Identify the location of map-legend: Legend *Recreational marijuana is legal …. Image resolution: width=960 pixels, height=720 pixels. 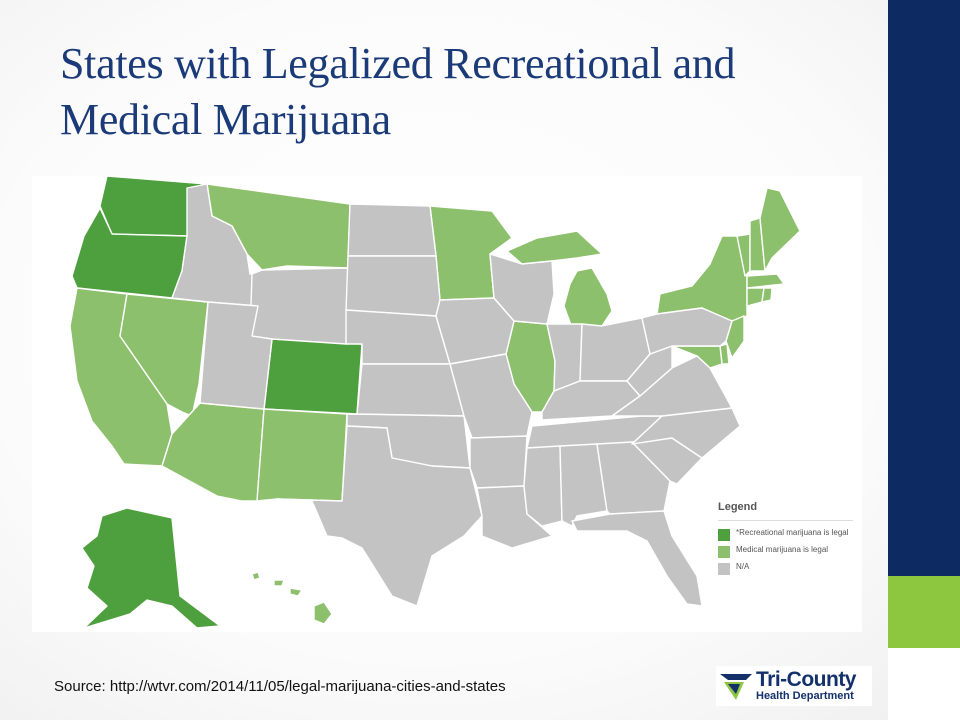
(785, 540).